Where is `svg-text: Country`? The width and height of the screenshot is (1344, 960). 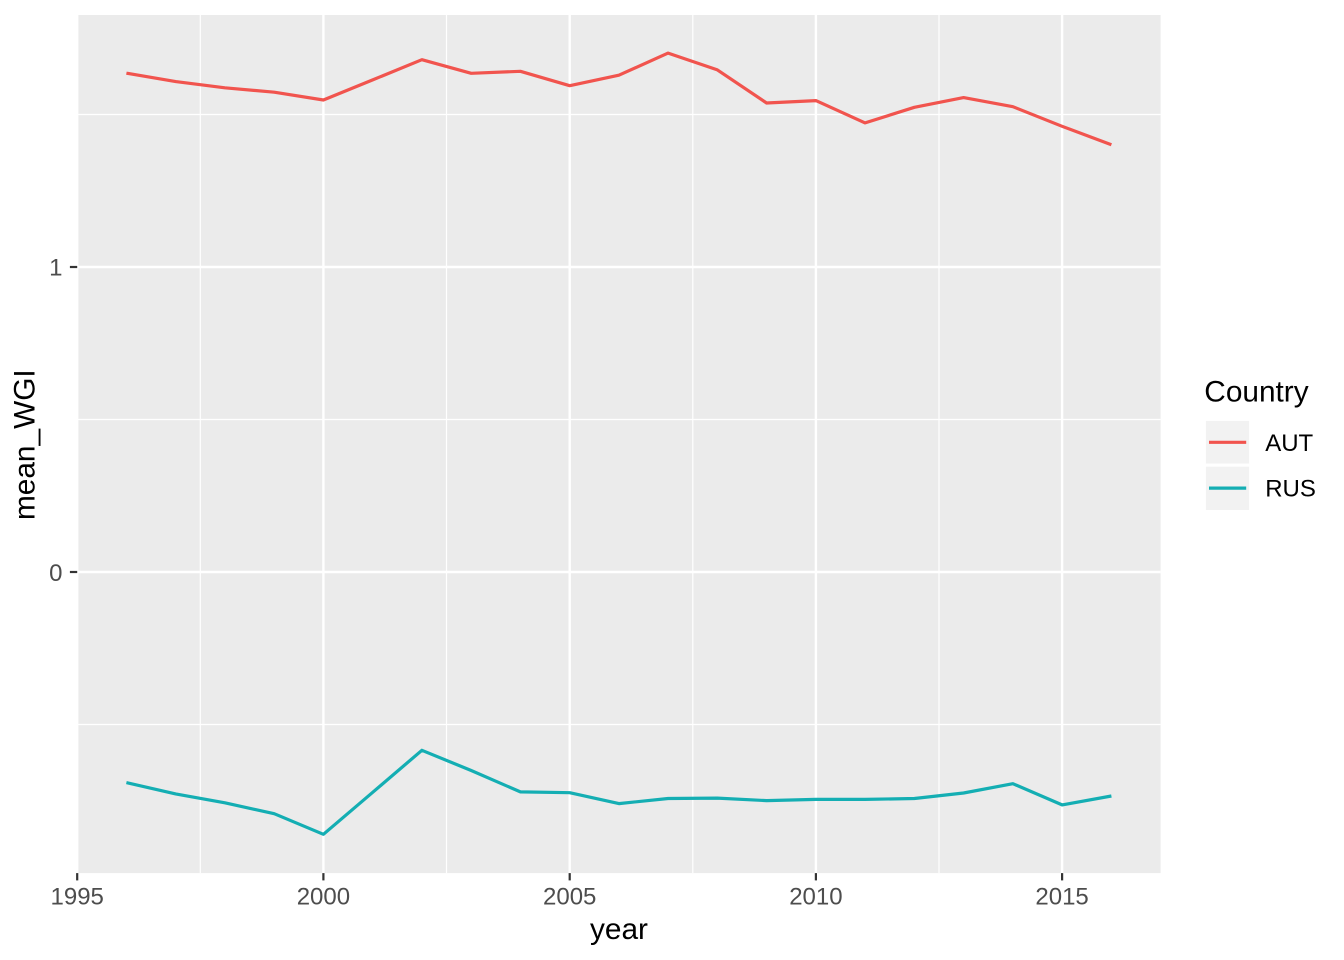
svg-text: Country is located at coordinates (1256, 391).